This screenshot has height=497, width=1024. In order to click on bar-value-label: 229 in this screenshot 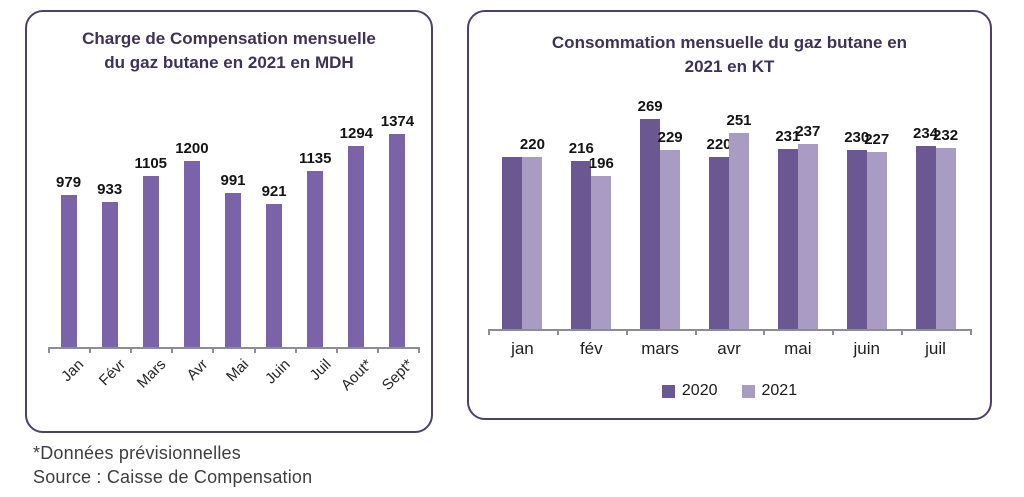, I will do `click(670, 137)`.